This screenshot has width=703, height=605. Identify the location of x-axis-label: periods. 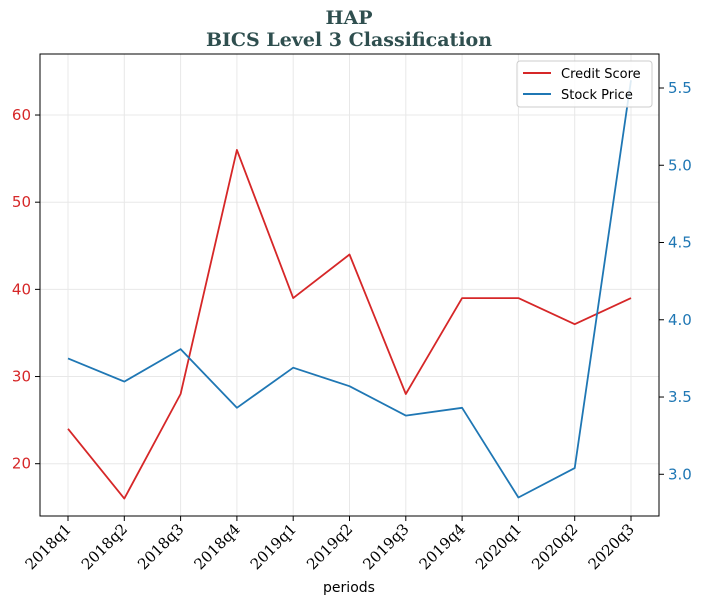
(349, 588).